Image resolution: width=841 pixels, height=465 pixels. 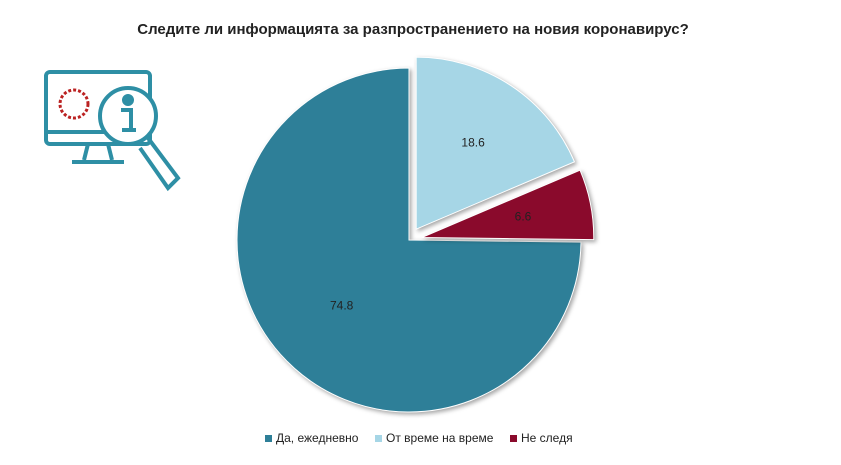 I want to click on data-label: 18.6, so click(x=473, y=142).